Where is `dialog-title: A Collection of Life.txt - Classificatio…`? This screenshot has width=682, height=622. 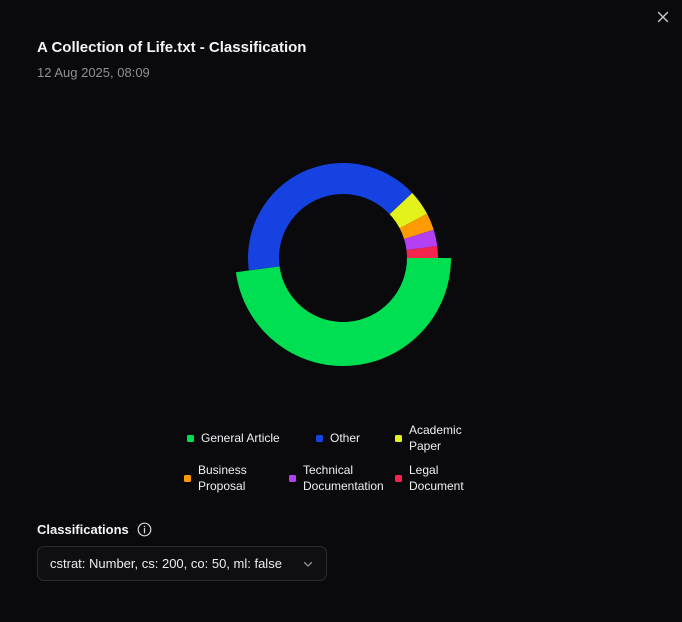 dialog-title: A Collection of Life.txt - Classificatio… is located at coordinates (172, 47).